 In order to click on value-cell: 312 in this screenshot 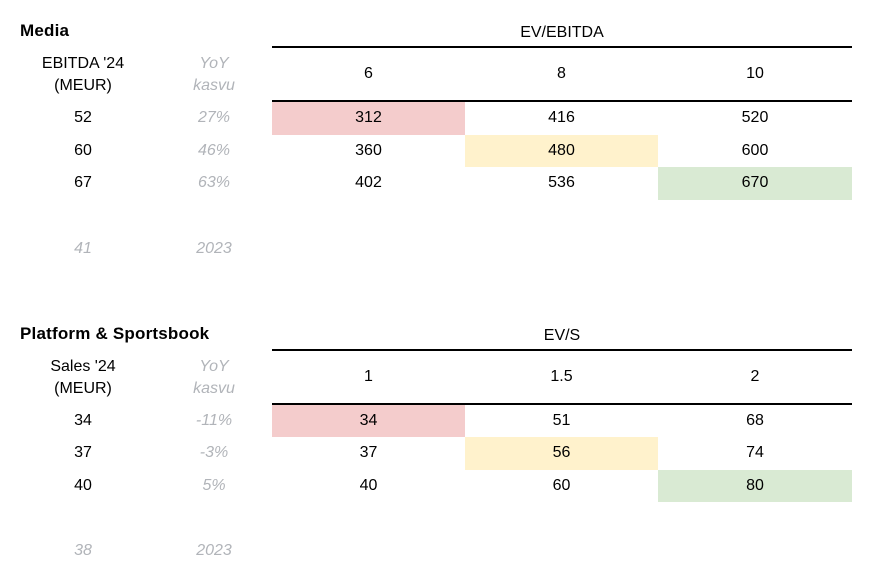, I will do `click(368, 118)`.